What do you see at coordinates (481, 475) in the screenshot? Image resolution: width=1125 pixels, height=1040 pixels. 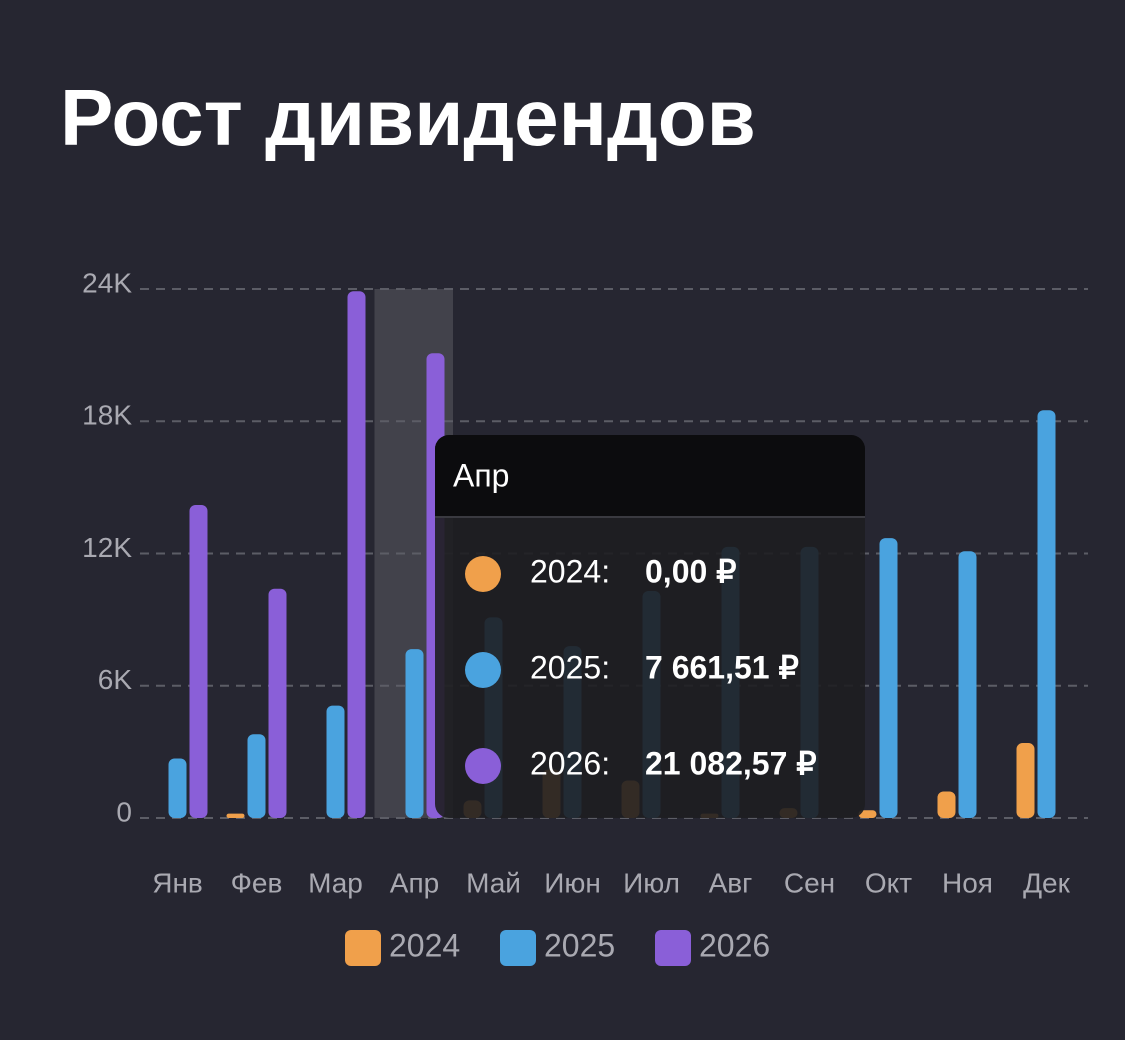 I see `tooltip-title: Апр` at bounding box center [481, 475].